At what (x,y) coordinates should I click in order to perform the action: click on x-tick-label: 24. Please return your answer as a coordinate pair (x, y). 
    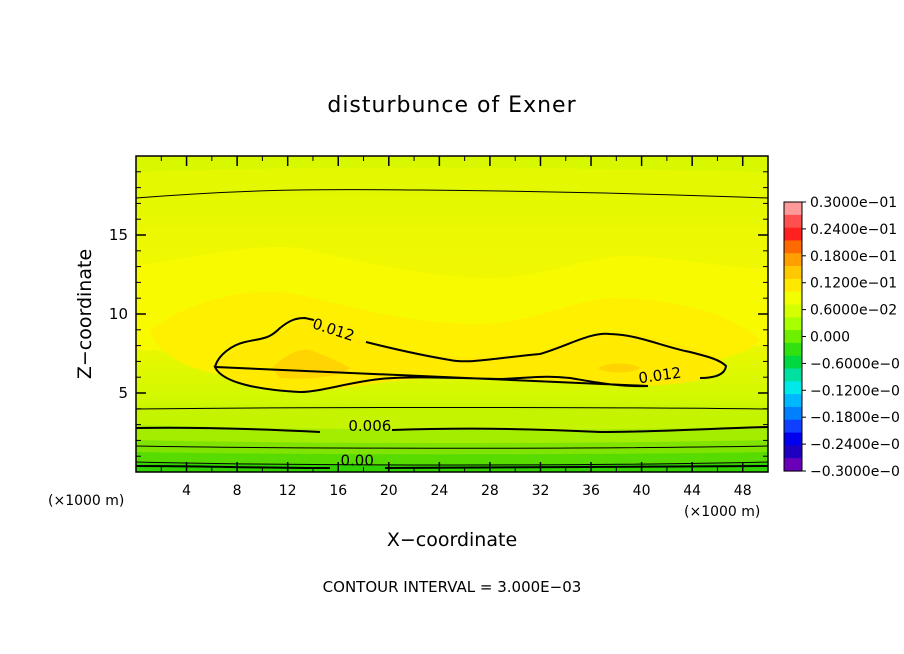
    Looking at the image, I should click on (439, 491).